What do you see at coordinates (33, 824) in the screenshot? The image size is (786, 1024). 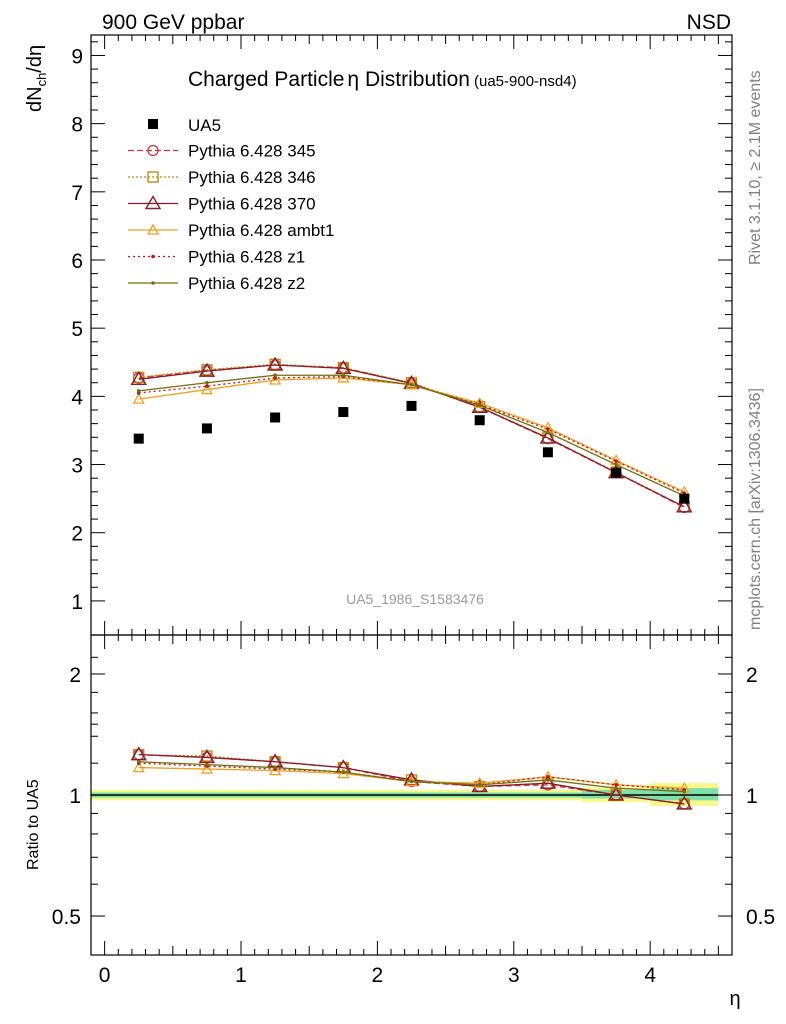 I see `ratio-y-label: Ratio to UA5` at bounding box center [33, 824].